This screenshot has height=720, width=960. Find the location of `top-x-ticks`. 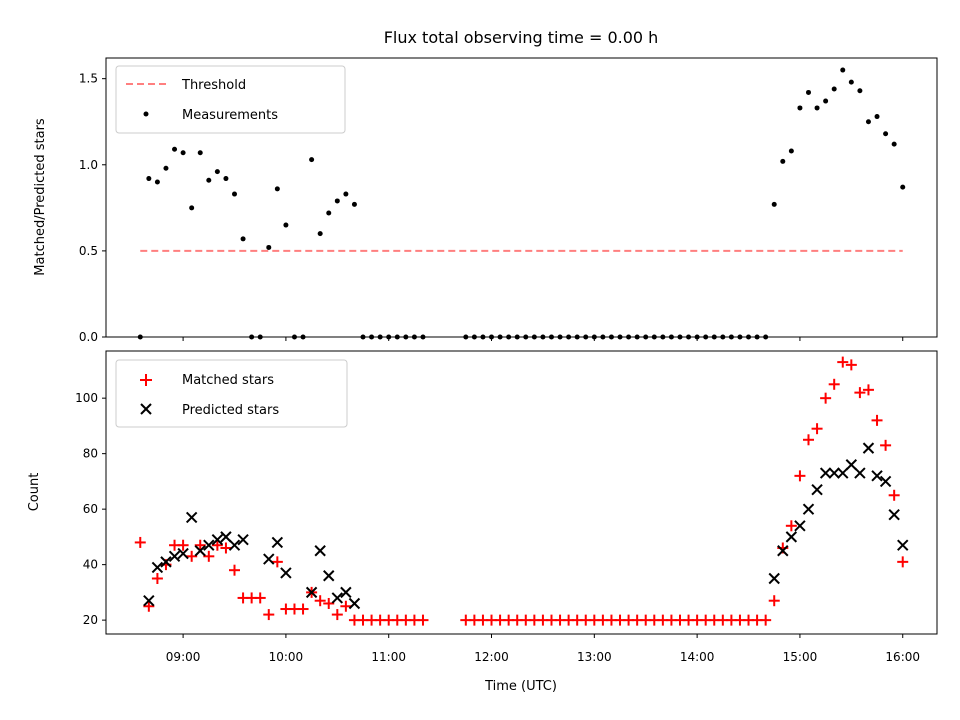

top-x-ticks is located at coordinates (543, 339).